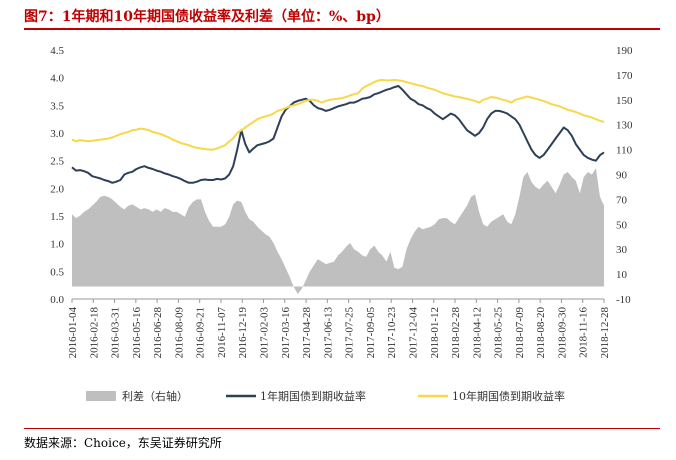 This screenshot has height=460, width=676. Describe the element at coordinates (57, 300) in the screenshot. I see `y-left-tick-label: 0.0` at that location.